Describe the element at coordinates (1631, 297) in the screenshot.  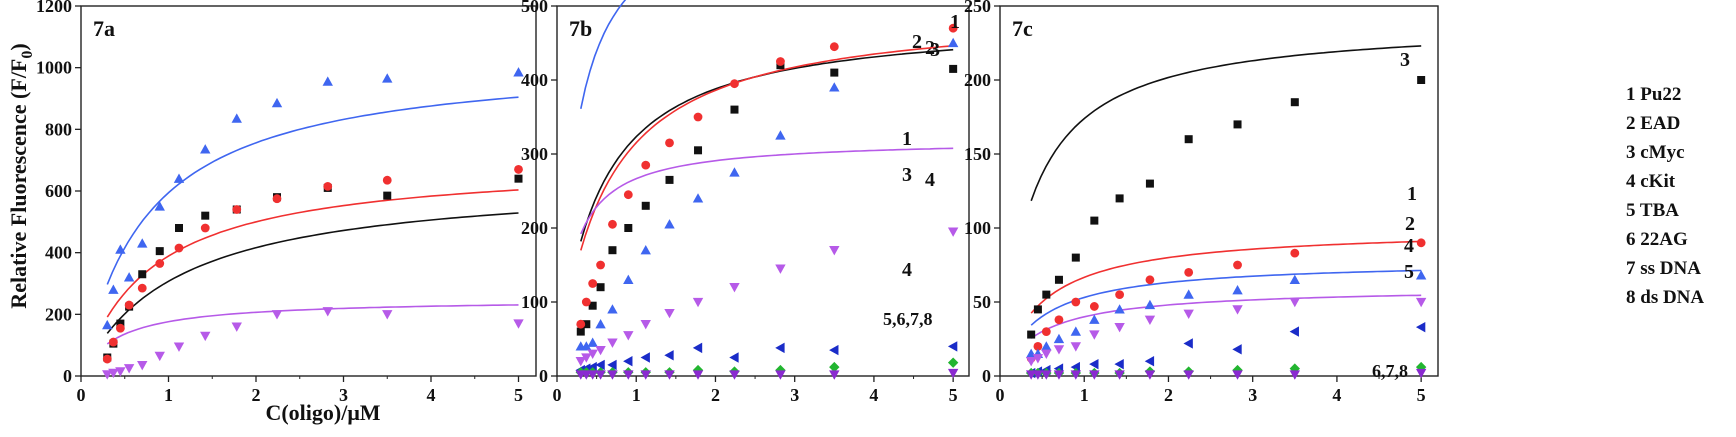
I see `legend-number: 8` at that location.